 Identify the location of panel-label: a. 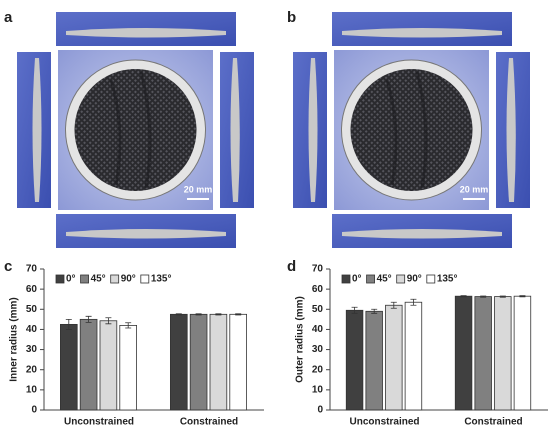
(8, 17).